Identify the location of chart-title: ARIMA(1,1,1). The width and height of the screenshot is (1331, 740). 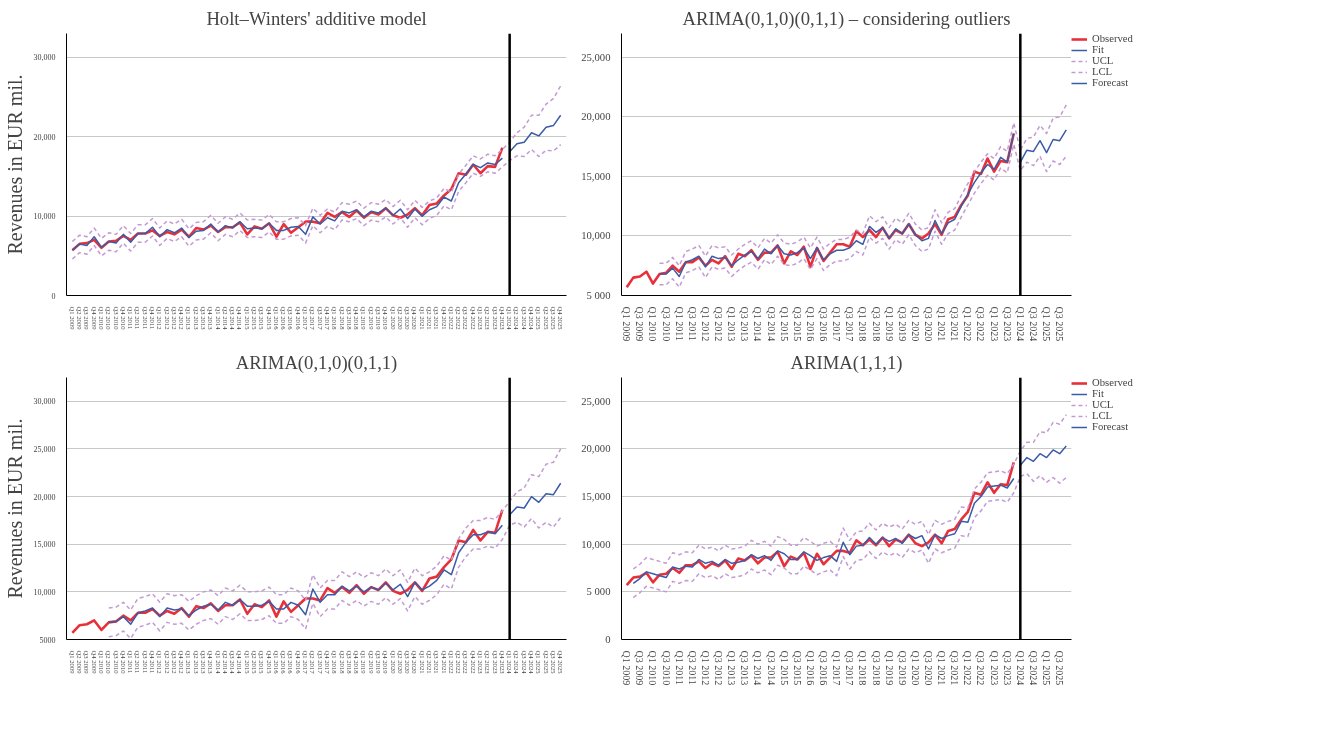
(846, 362).